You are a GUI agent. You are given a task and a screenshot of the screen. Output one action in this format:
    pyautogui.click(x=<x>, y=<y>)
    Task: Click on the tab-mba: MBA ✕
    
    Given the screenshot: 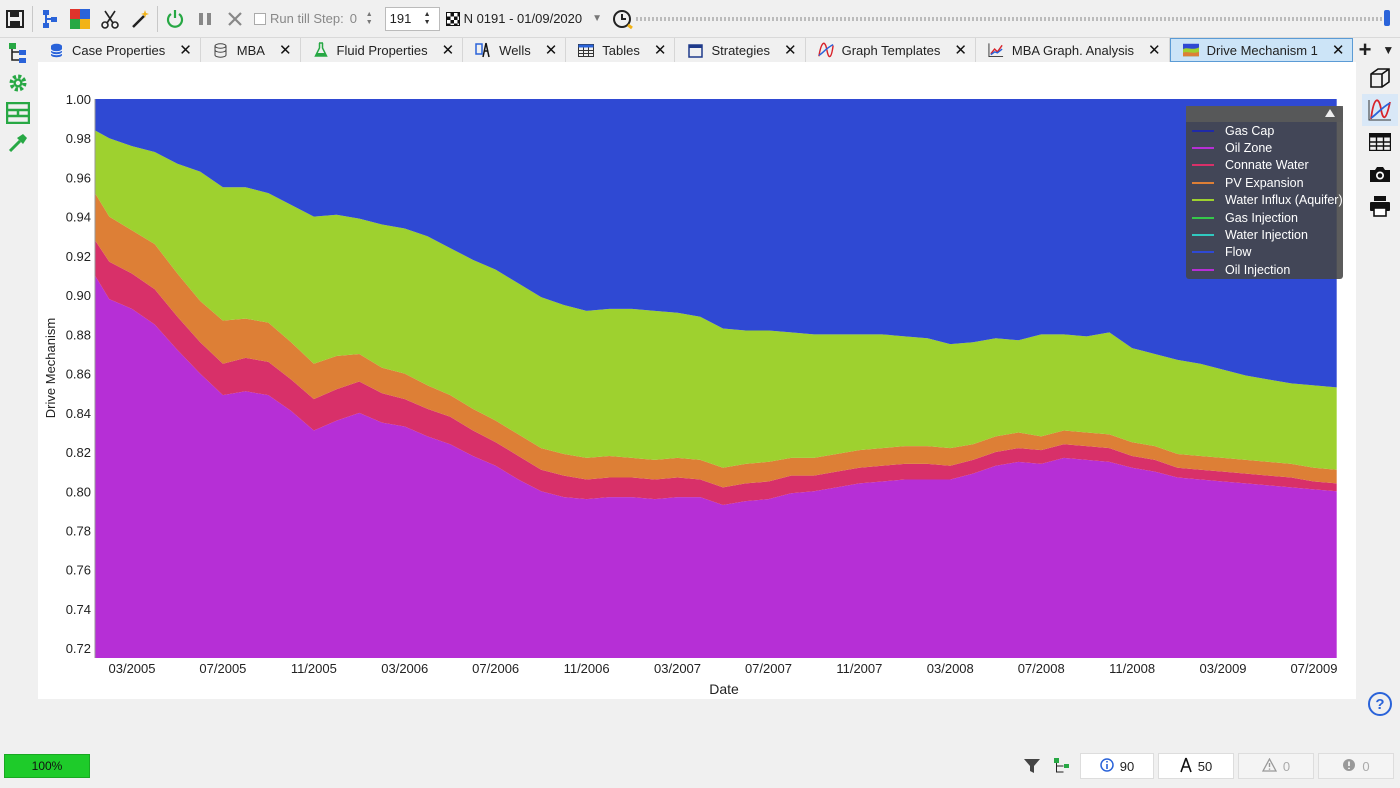 What is the action you would take?
    pyautogui.click(x=251, y=50)
    